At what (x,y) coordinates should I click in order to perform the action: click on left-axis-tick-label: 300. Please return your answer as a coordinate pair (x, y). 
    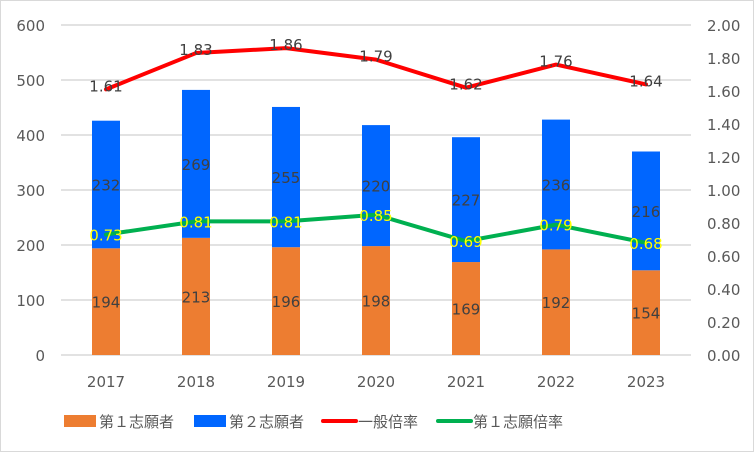
    Looking at the image, I should click on (30, 191).